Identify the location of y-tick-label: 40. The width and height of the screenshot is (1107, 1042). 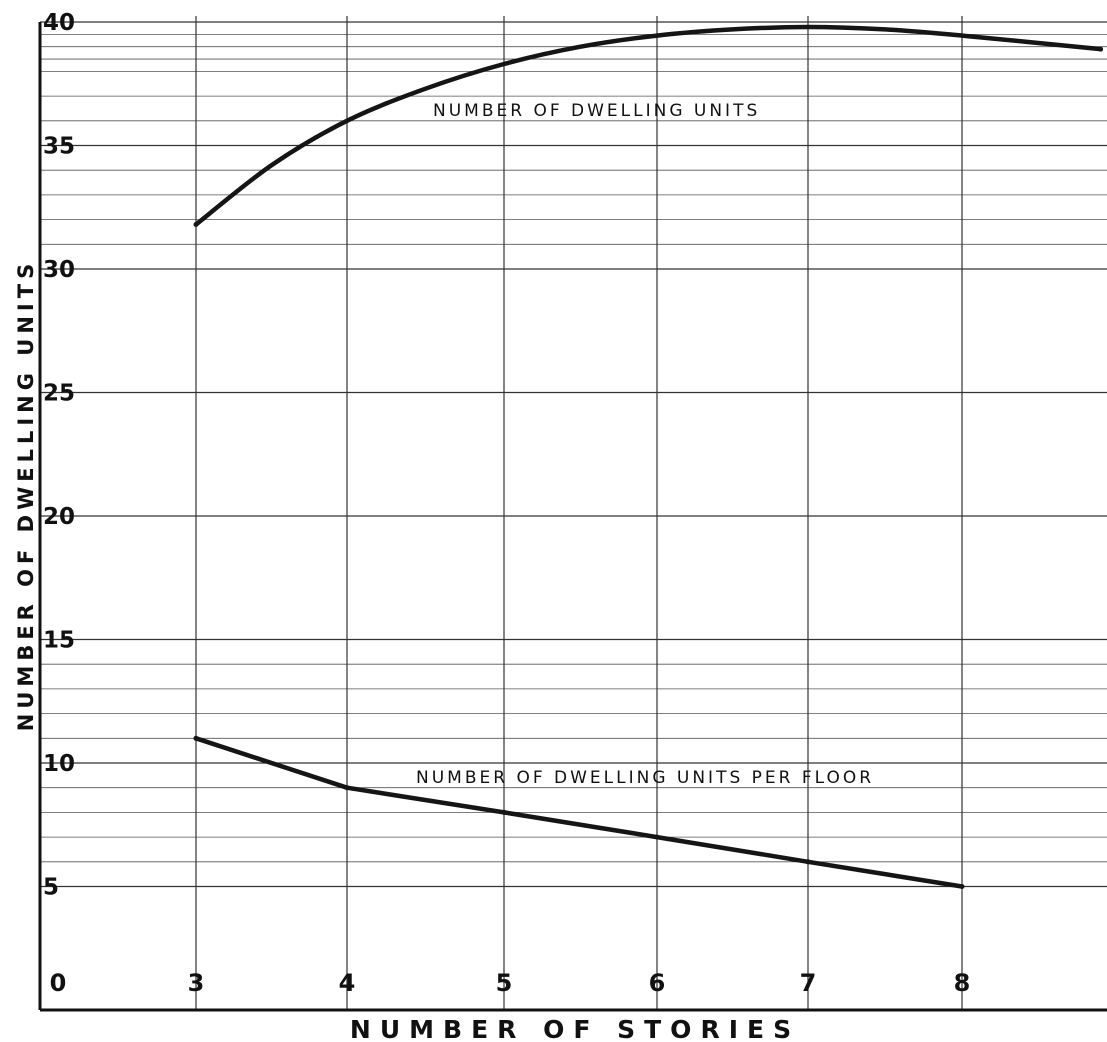
(59, 23).